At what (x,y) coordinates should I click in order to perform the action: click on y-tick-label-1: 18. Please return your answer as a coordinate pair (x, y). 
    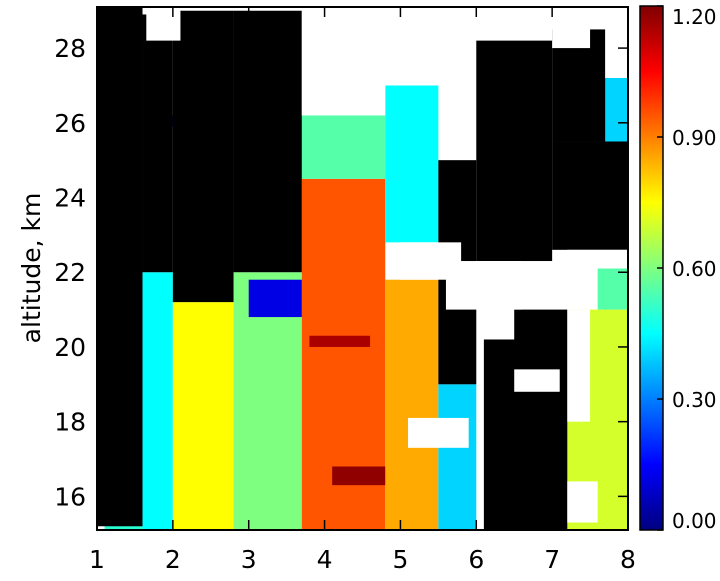
    Looking at the image, I should click on (70, 422).